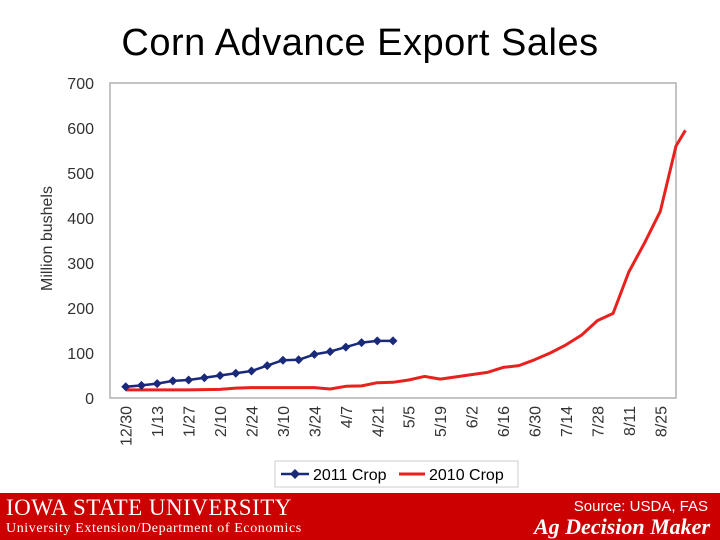  I want to click on y-tick-label: 0, so click(89, 399).